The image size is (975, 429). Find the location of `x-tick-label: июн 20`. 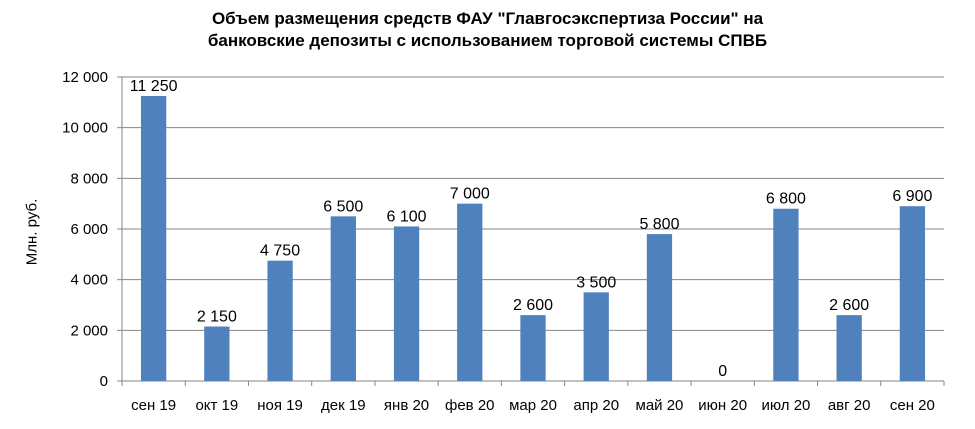

x-tick-label: июн 20 is located at coordinates (722, 405).